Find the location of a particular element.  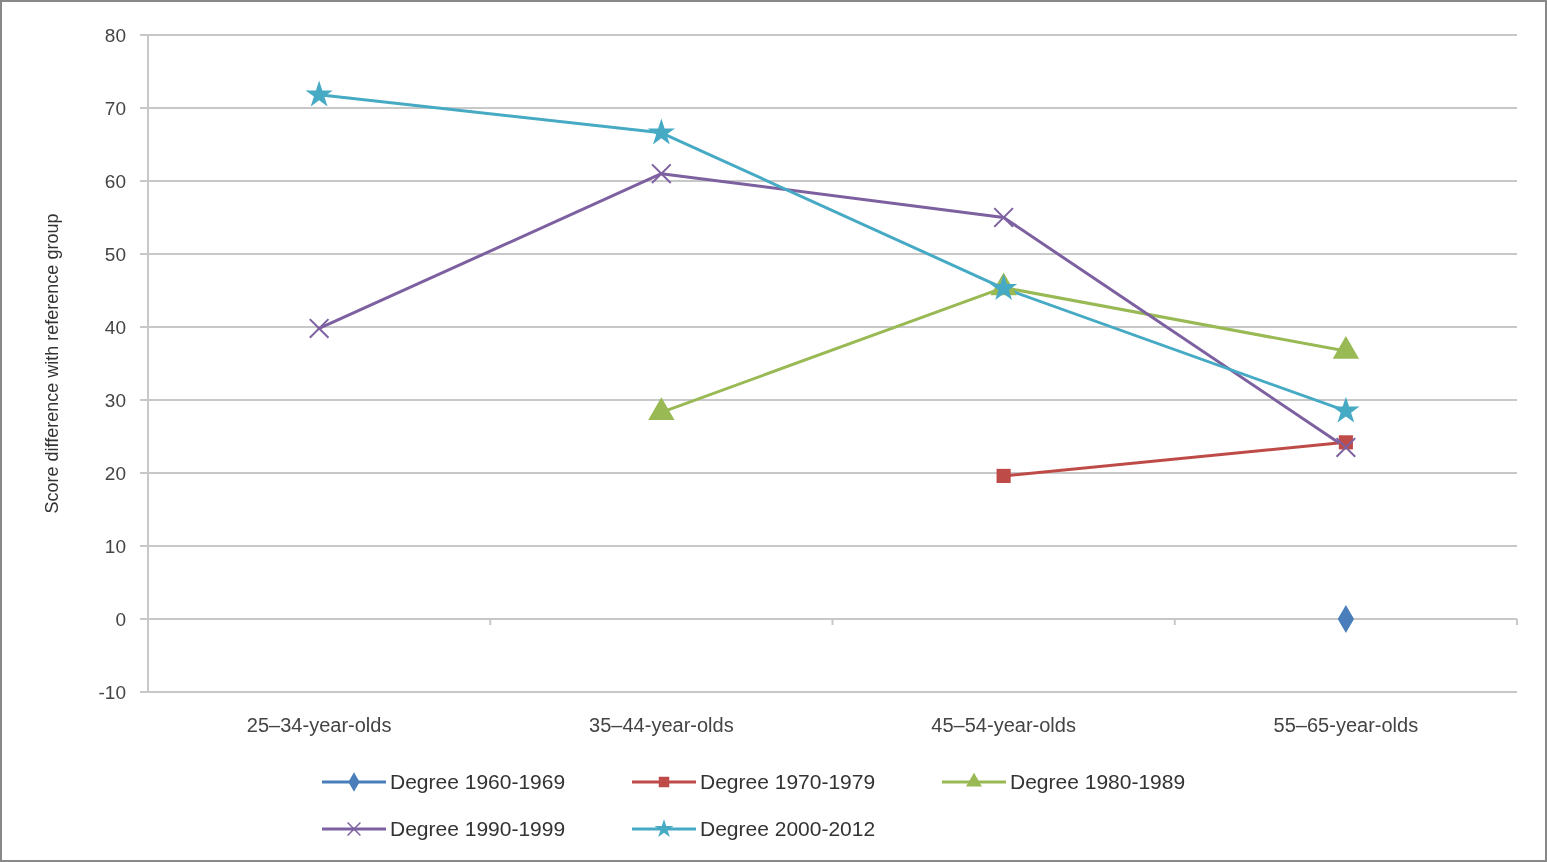

y-tick-label: 70 is located at coordinates (115, 108).